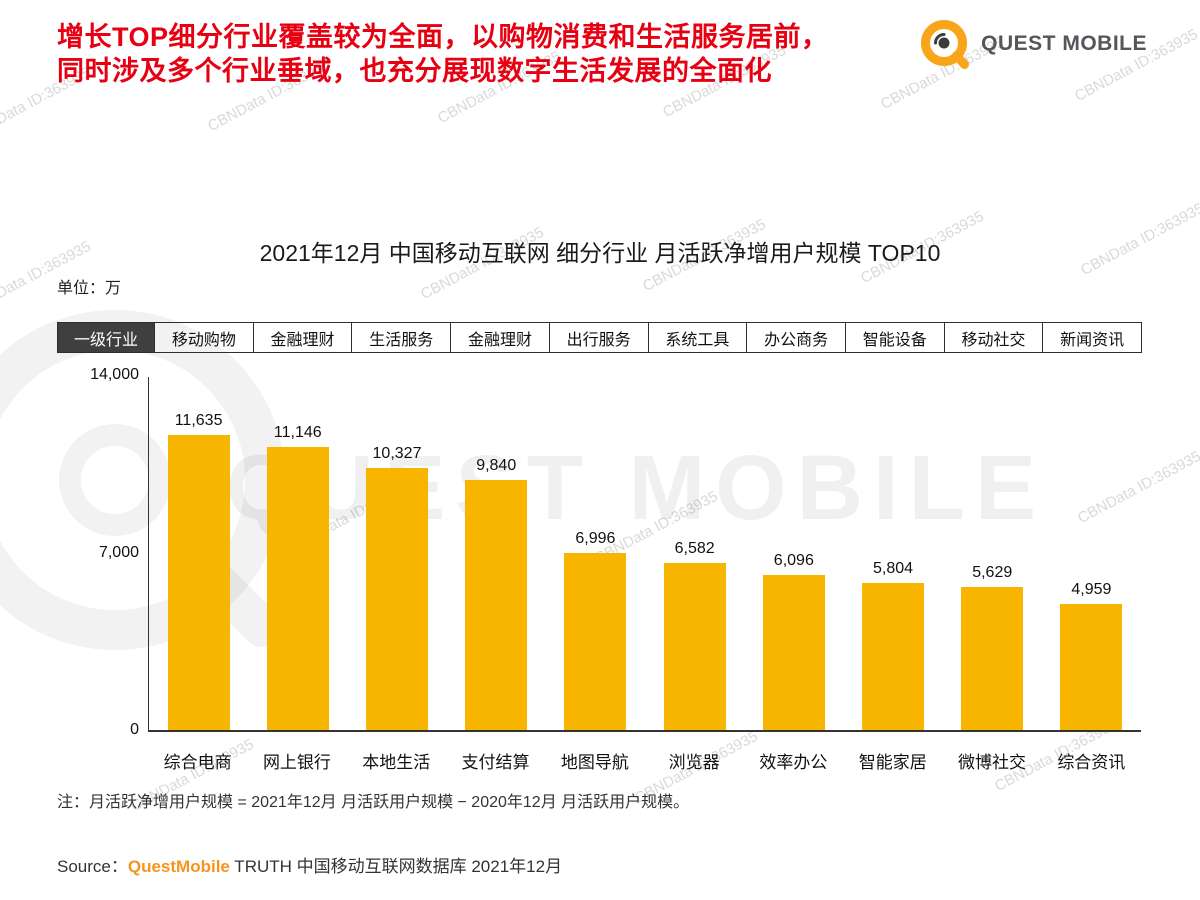 This screenshot has height=900, width=1200. What do you see at coordinates (992, 553) in the screenshot?
I see `bar-group: 5,629` at bounding box center [992, 553].